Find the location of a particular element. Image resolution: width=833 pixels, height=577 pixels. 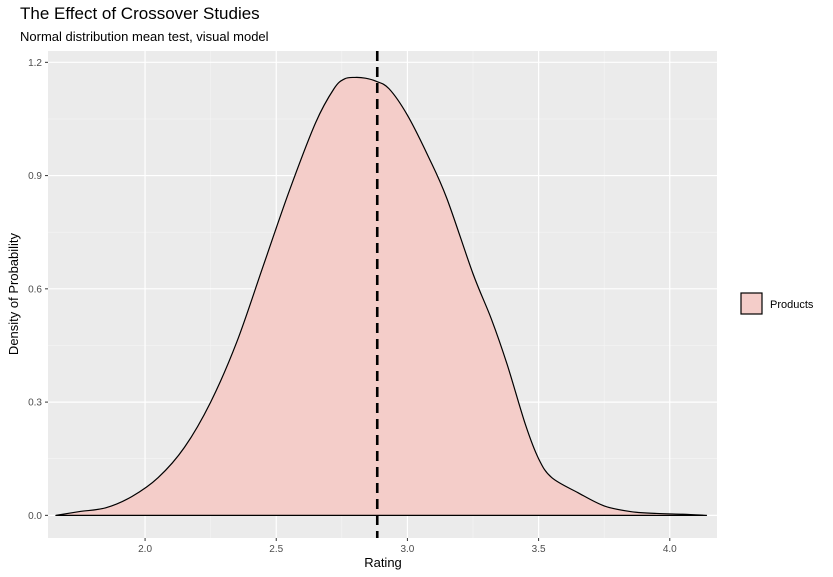

x-axis: 2.0 2.5 3.0 3.5 4.0 is located at coordinates (407, 546).